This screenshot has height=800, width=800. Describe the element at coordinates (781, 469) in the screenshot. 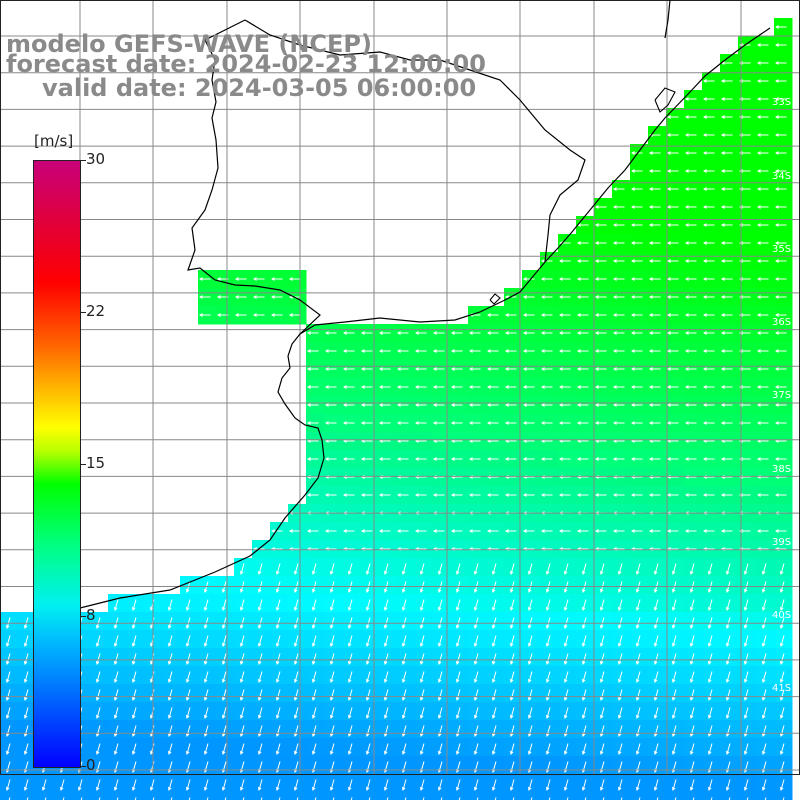

I see `latitude-label: 38S` at that location.